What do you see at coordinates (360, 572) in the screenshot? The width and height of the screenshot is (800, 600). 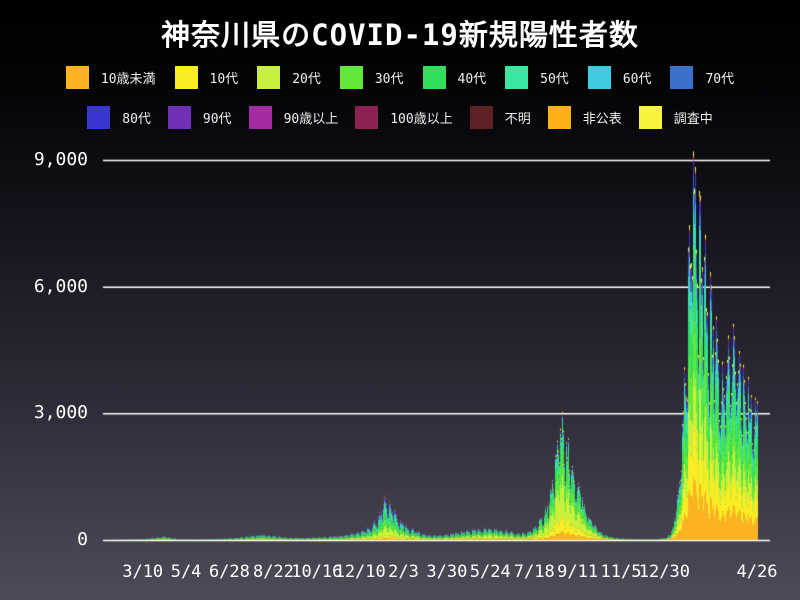 I see `x-tick-label: 12/10` at bounding box center [360, 572].